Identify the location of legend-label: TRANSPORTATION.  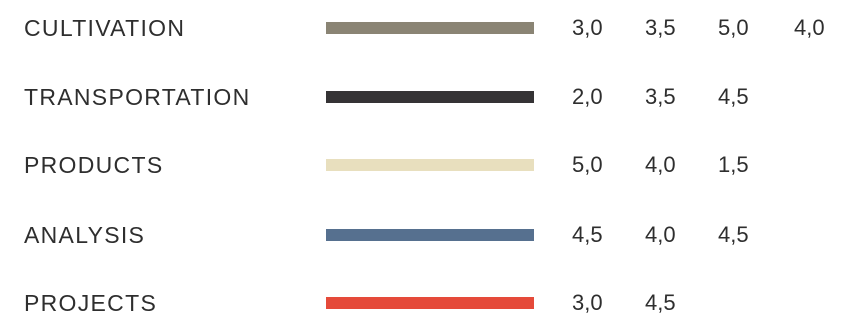
(137, 97).